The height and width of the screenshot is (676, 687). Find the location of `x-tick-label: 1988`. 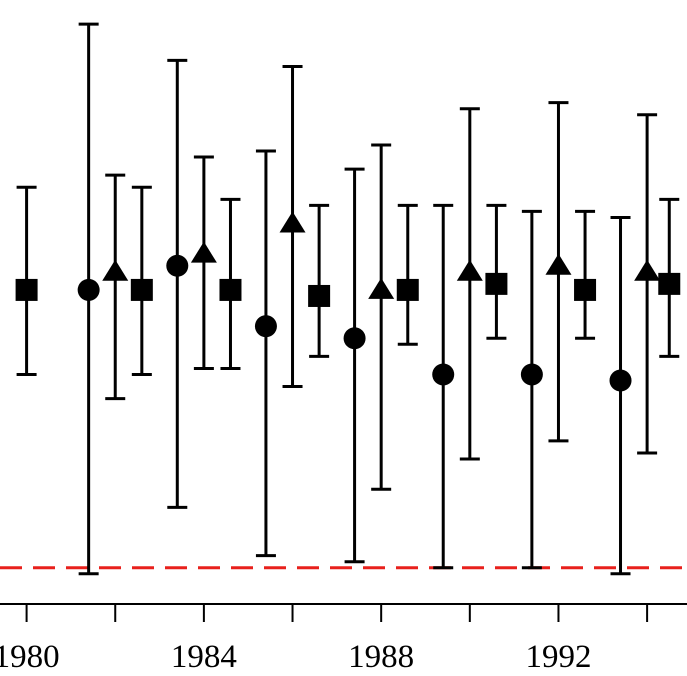

x-tick-label: 1988 is located at coordinates (381, 657).